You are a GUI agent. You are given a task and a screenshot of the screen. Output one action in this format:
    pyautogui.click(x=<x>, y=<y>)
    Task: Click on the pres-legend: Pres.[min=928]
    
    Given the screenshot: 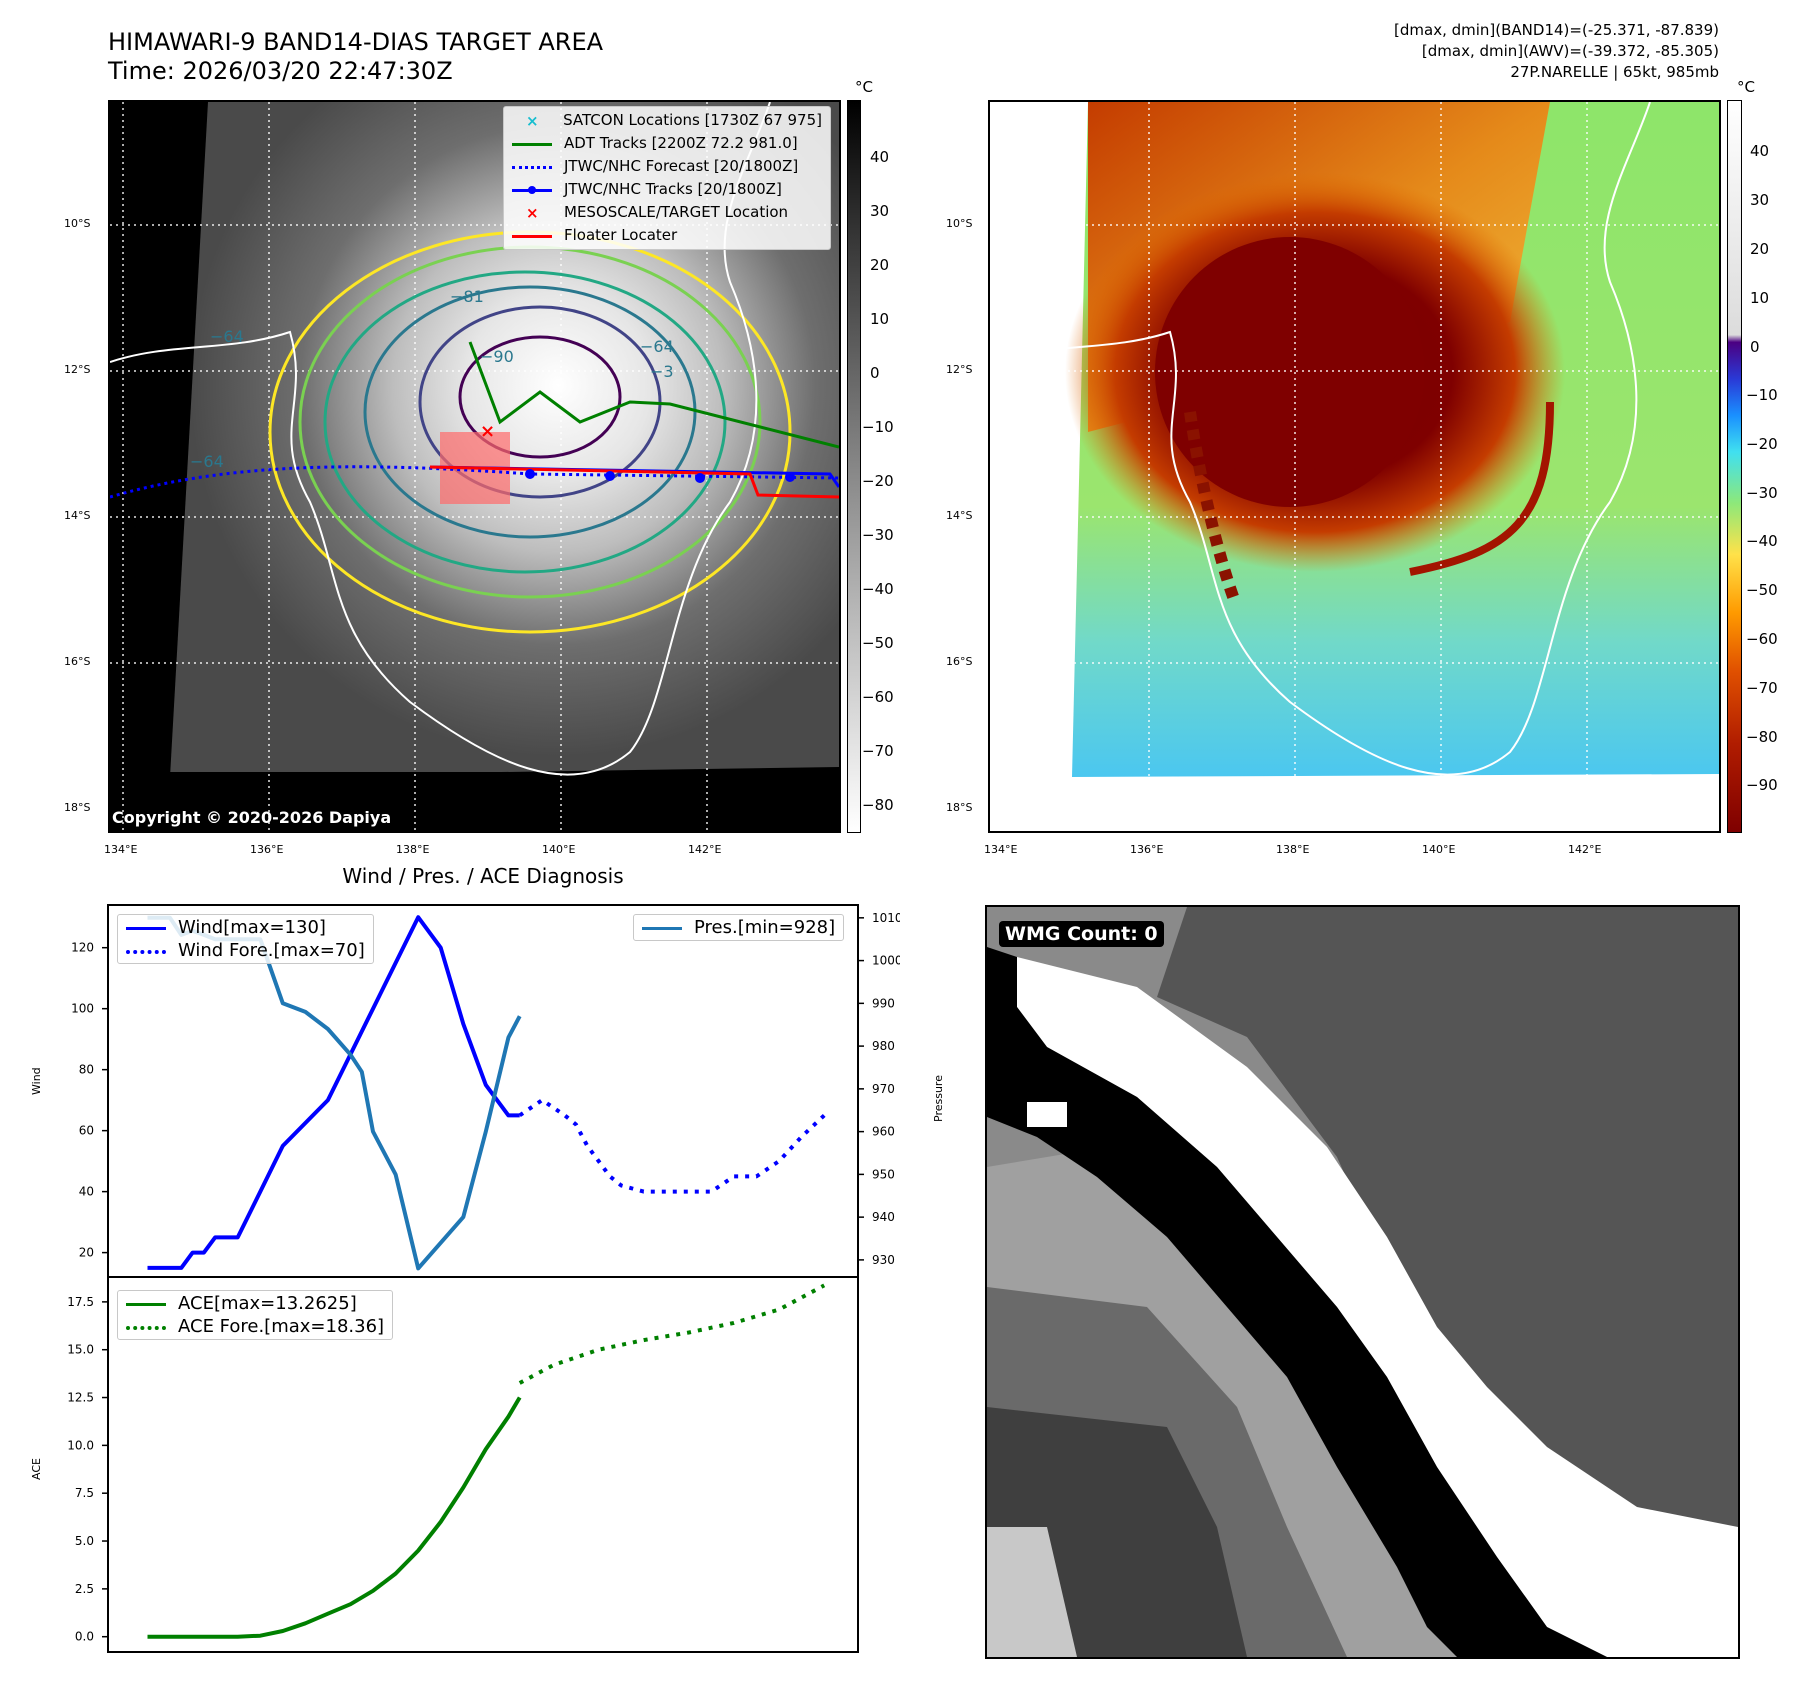 What is the action you would take?
    pyautogui.click(x=739, y=927)
    